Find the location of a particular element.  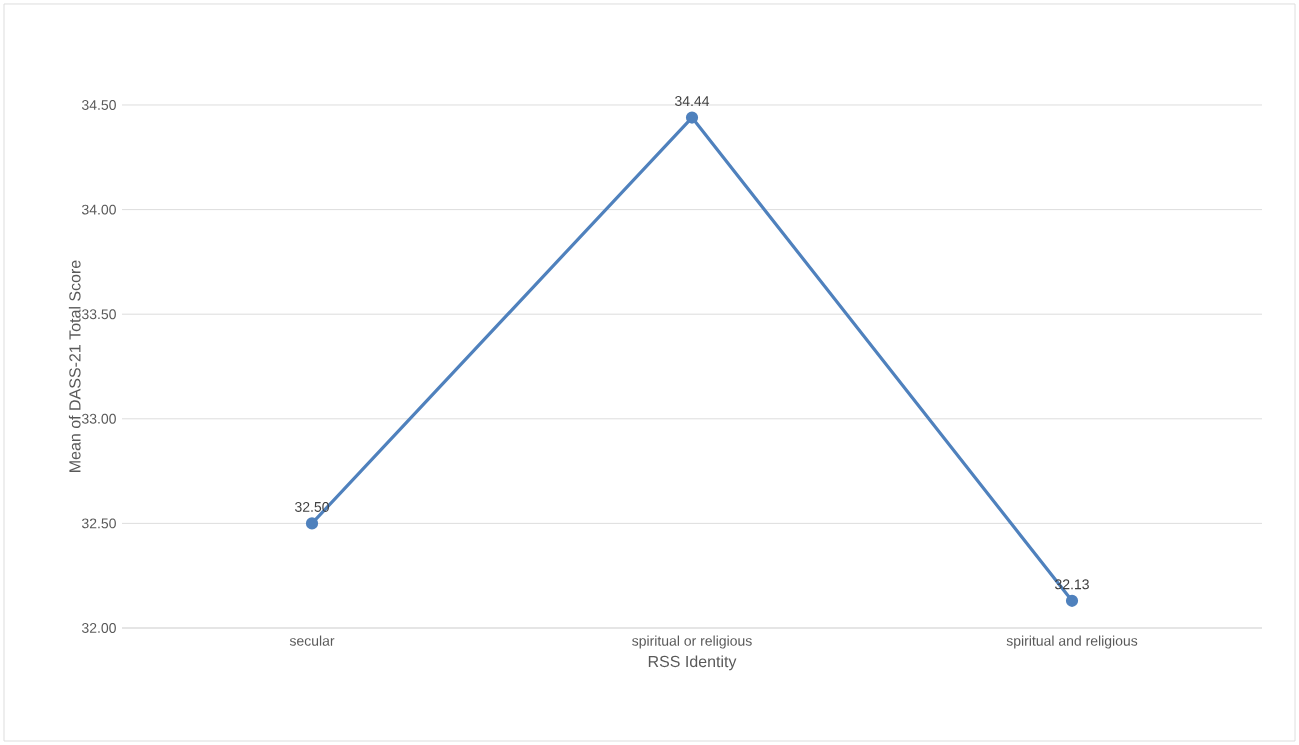

x-tick-label: secular is located at coordinates (312, 640).